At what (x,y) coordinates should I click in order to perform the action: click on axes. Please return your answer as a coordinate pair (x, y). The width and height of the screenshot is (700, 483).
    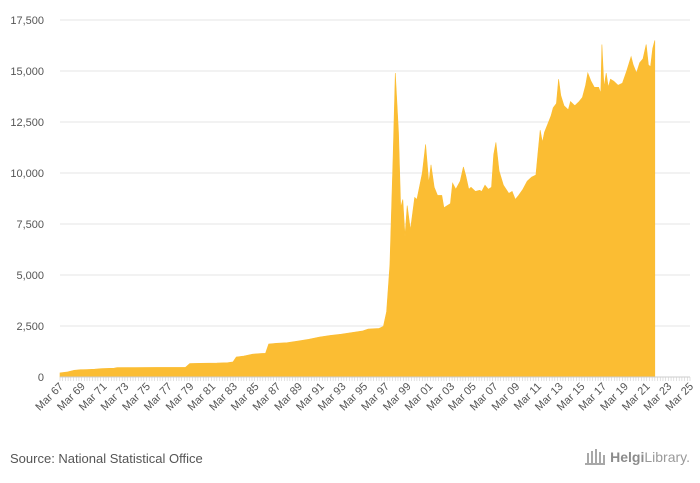
    Looking at the image, I should click on (375, 378).